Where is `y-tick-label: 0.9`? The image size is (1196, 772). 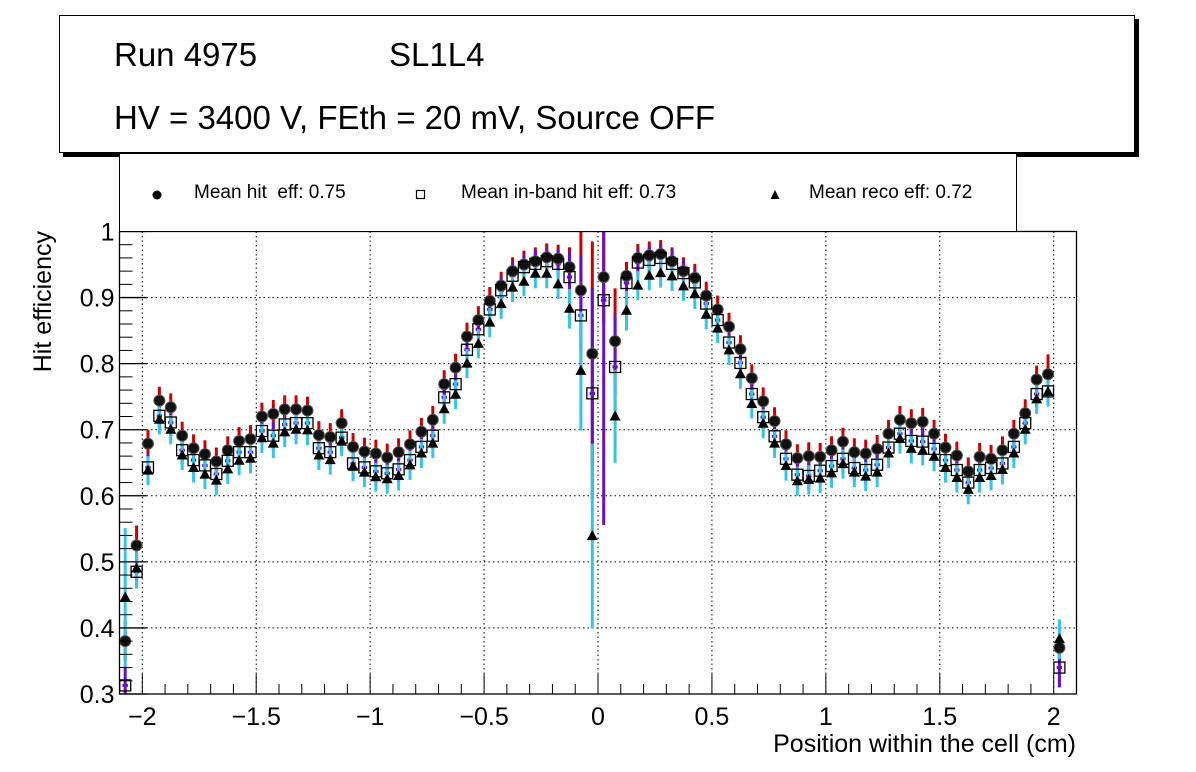 y-tick-label: 0.9 is located at coordinates (97, 299).